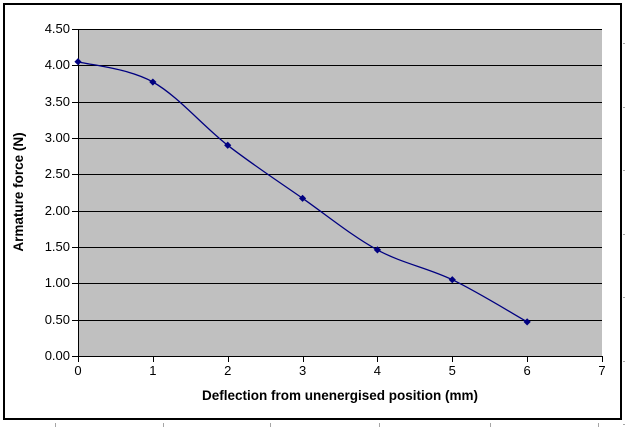  Describe the element at coordinates (602, 370) in the screenshot. I see `x-tick-label: 7` at that location.